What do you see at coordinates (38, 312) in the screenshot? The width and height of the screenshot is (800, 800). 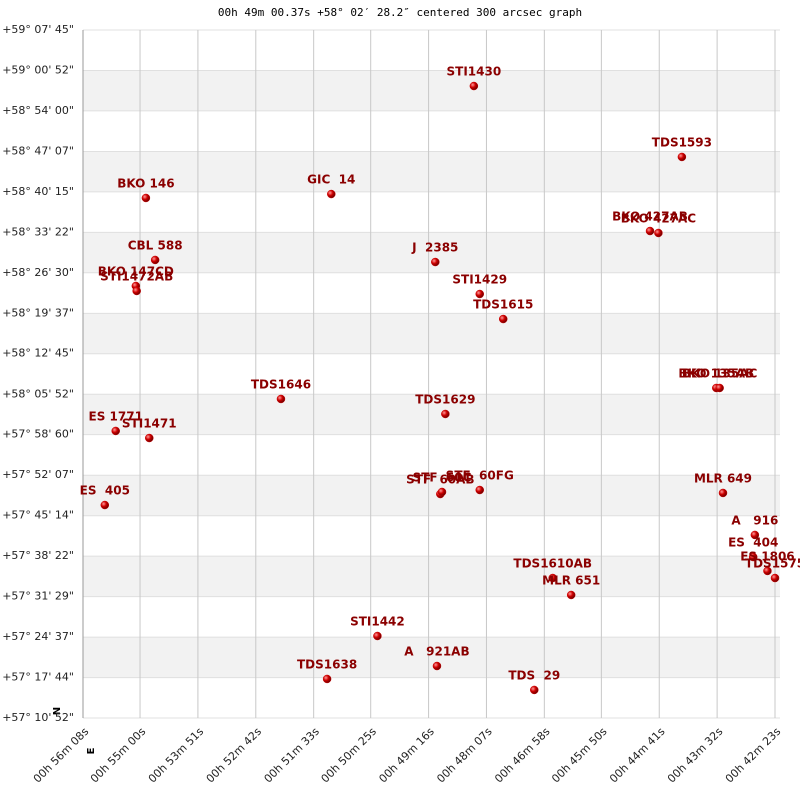 I see `y-tick-label: +58° 19' 37"` at bounding box center [38, 312].